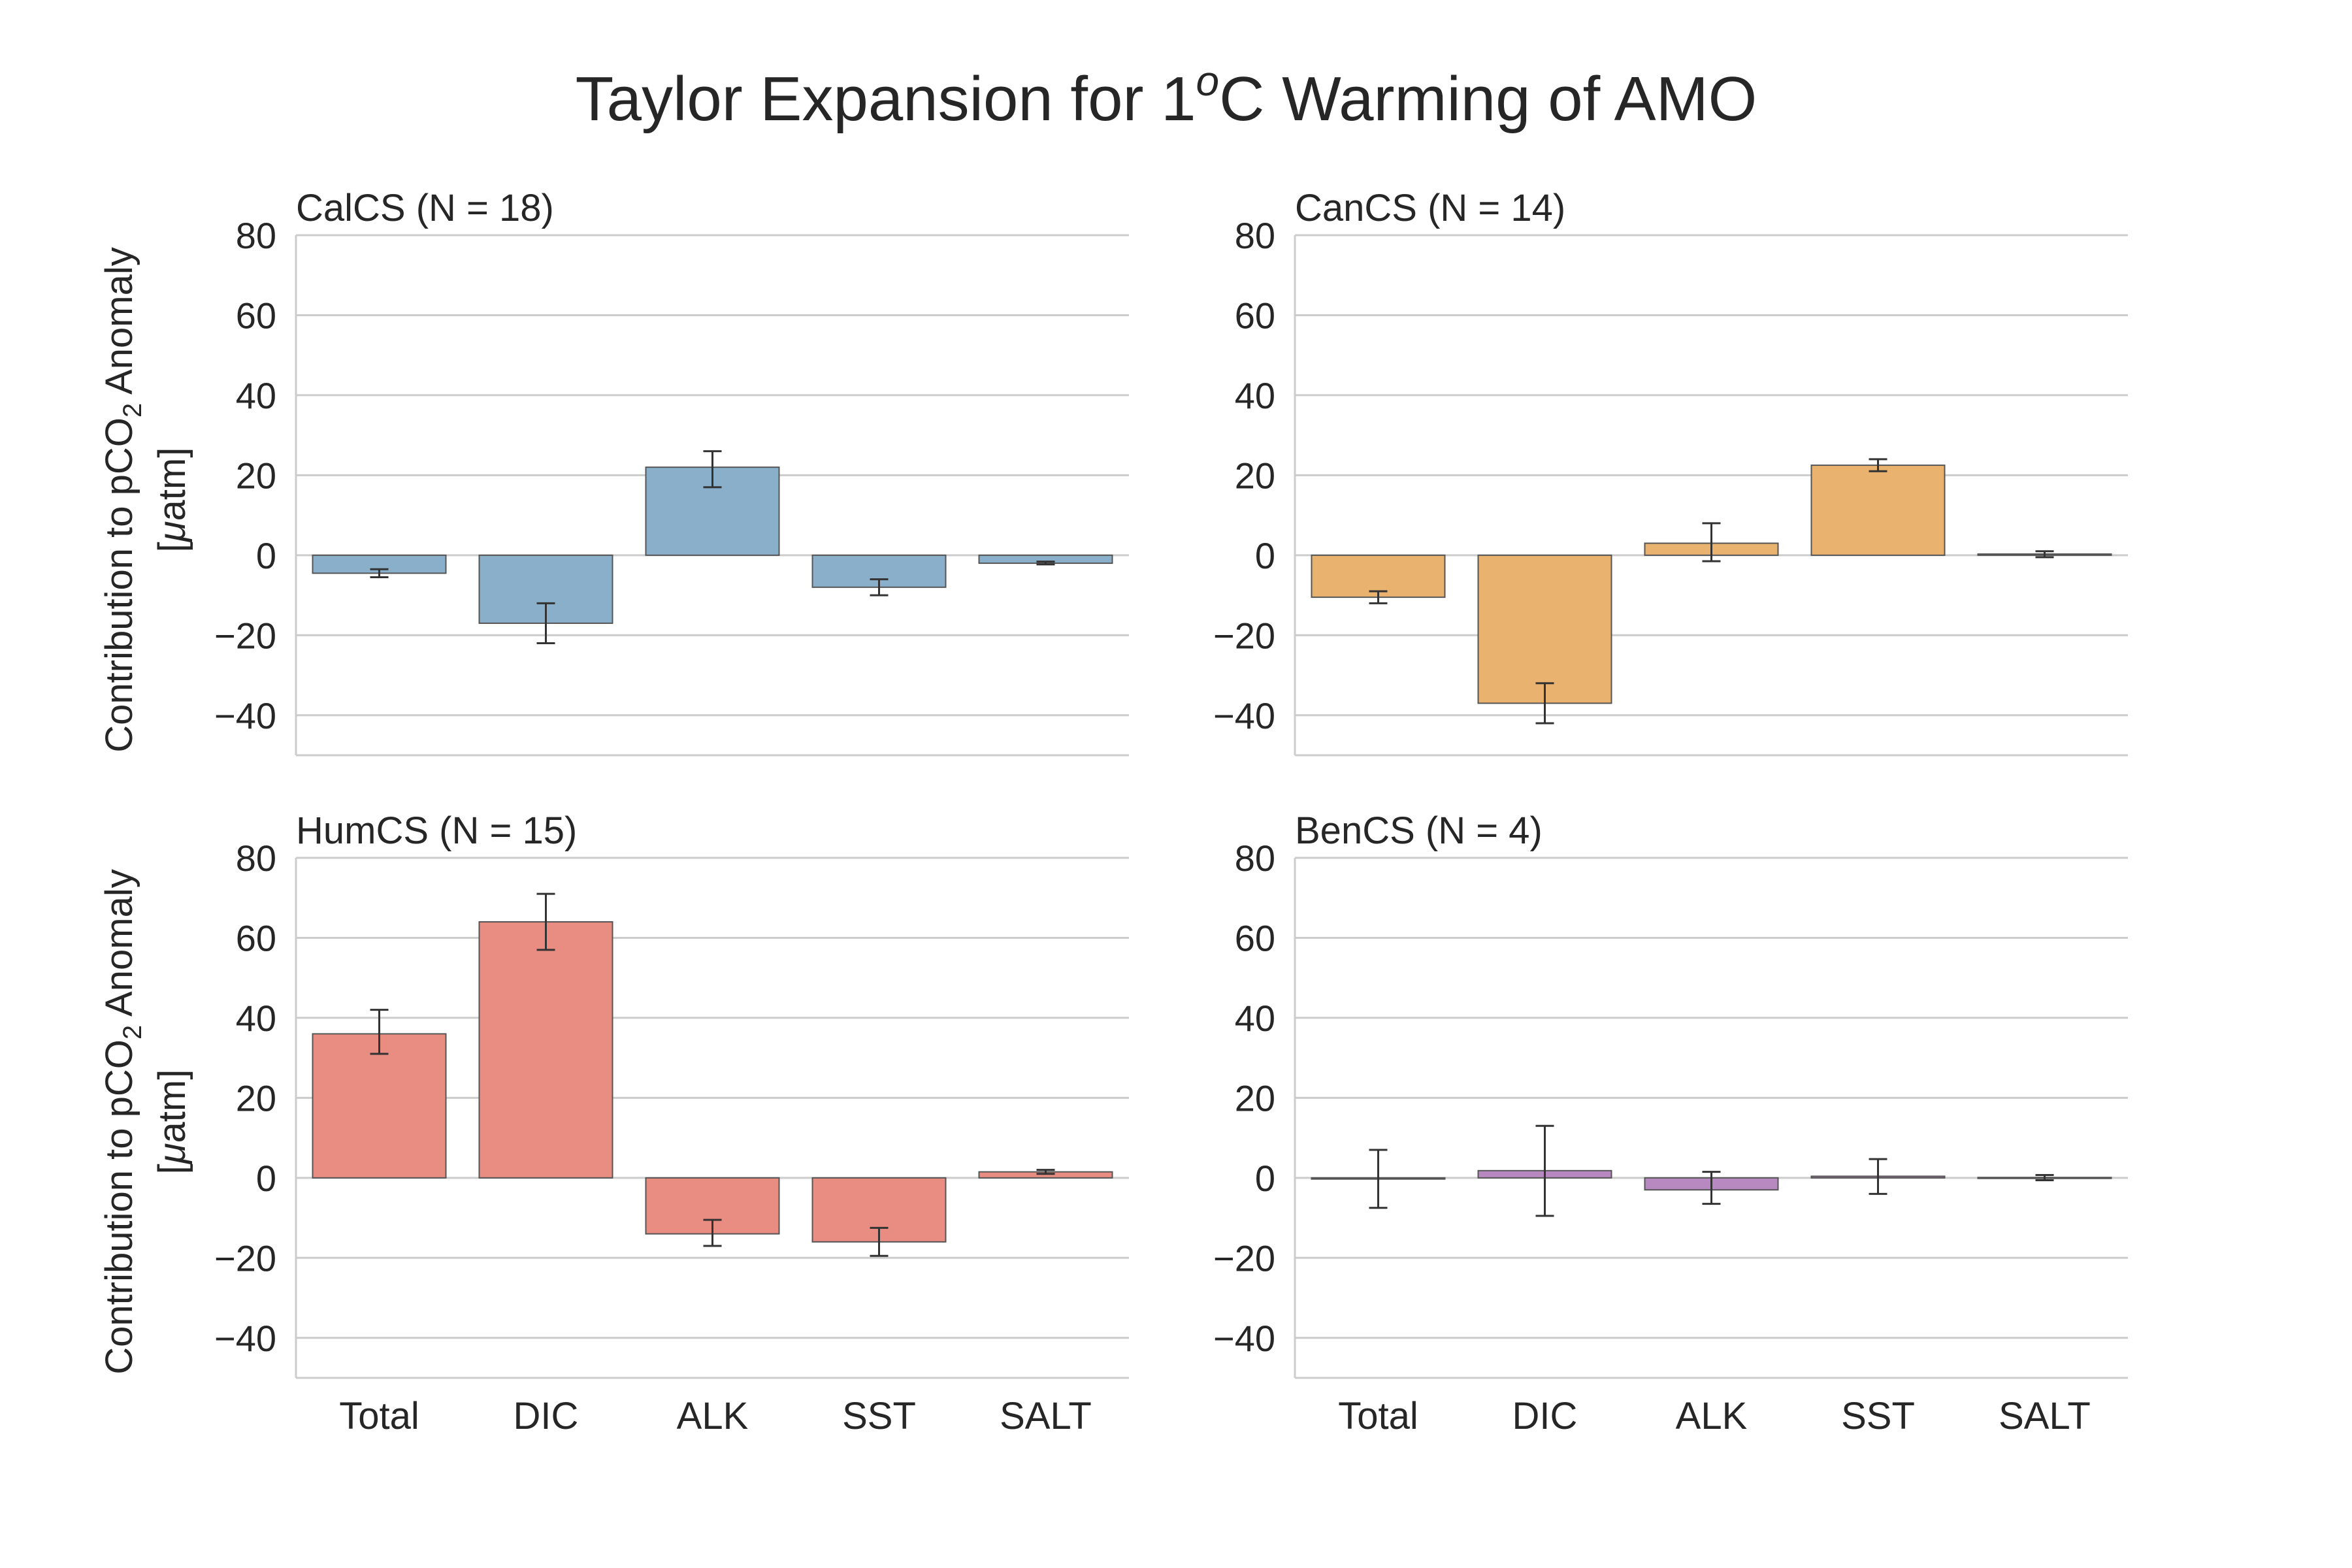 The width and height of the screenshot is (2352, 1568). Describe the element at coordinates (1878, 1416) in the screenshot. I see `bencs-x-tick-label: SST` at that location.